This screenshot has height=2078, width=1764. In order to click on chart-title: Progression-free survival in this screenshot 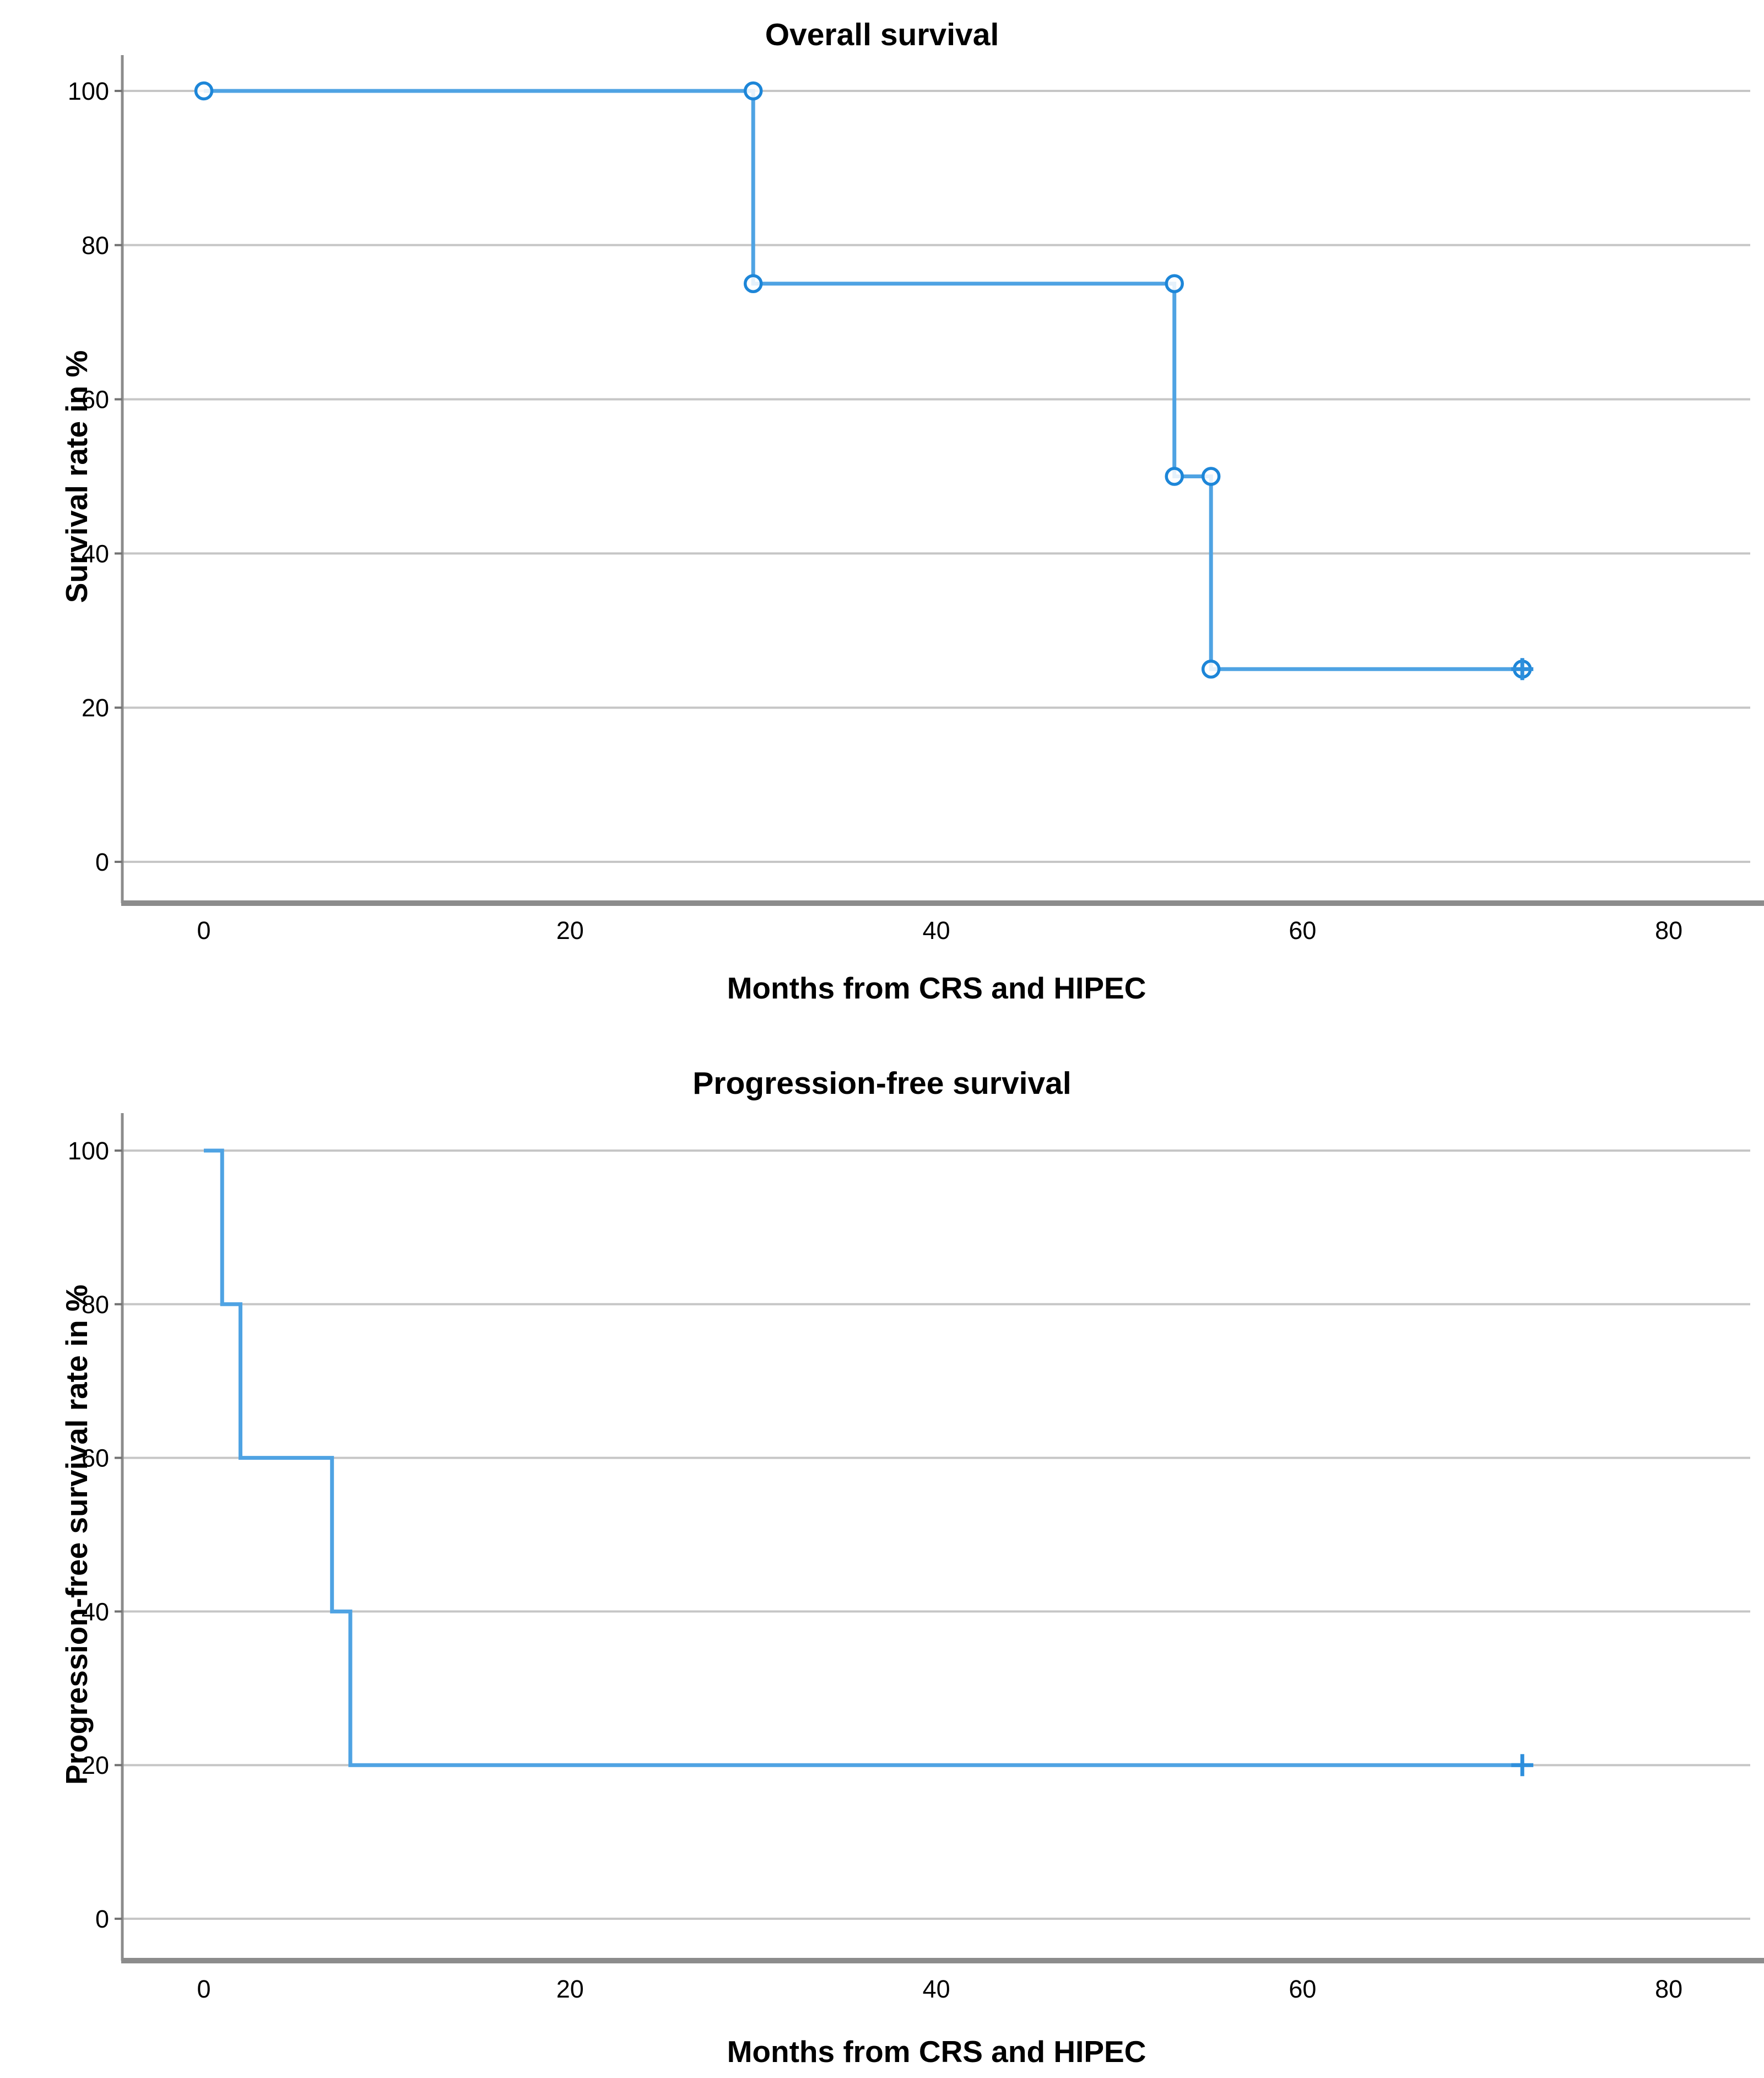, I will do `click(882, 1083)`.